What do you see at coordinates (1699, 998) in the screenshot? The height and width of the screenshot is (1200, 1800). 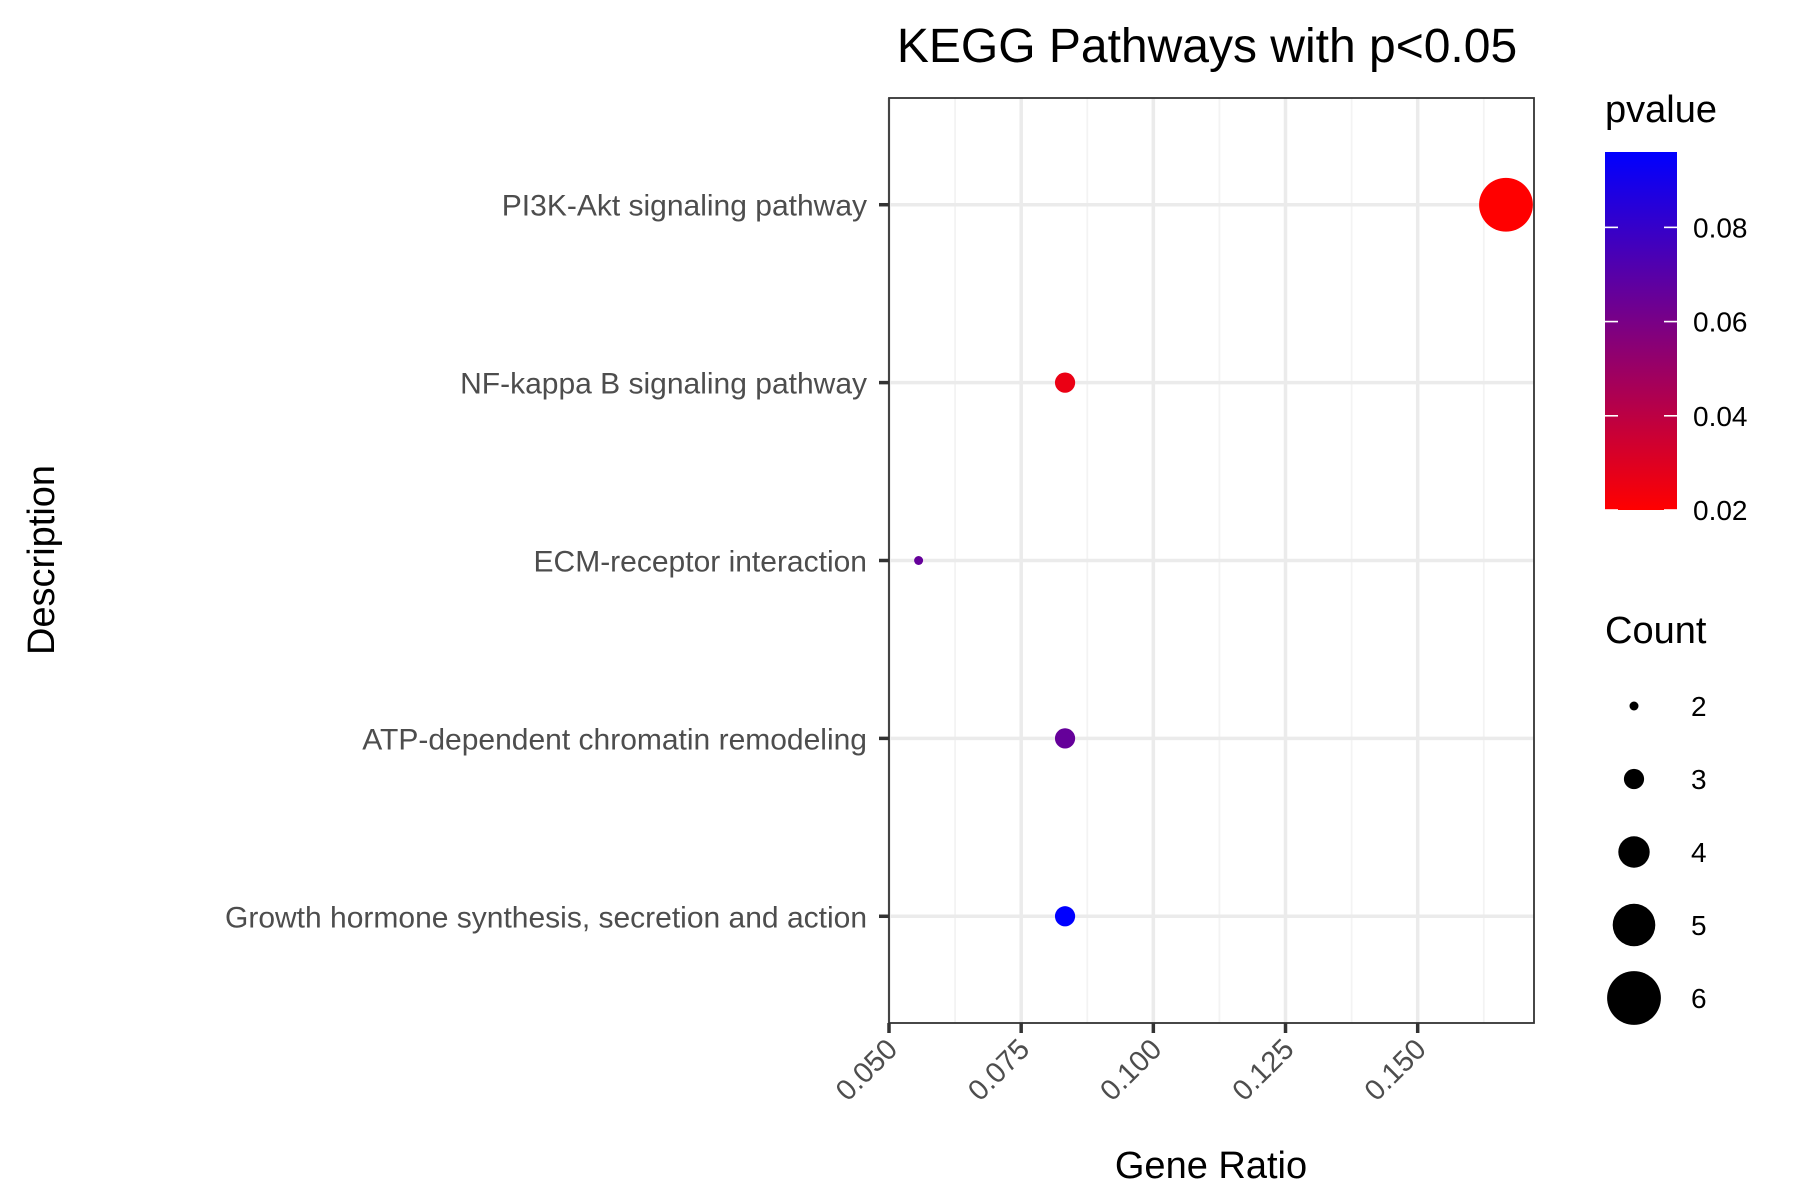 I see `count-legend-label: 6` at bounding box center [1699, 998].